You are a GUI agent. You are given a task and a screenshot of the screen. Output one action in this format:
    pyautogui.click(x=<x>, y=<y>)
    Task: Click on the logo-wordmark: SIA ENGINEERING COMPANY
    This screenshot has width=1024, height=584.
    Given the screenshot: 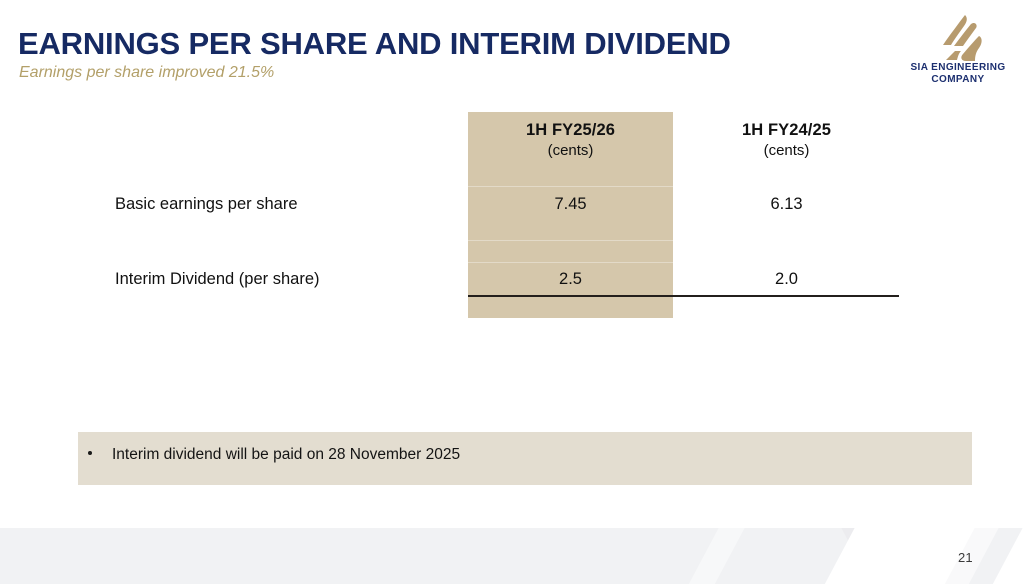 What is the action you would take?
    pyautogui.click(x=958, y=73)
    